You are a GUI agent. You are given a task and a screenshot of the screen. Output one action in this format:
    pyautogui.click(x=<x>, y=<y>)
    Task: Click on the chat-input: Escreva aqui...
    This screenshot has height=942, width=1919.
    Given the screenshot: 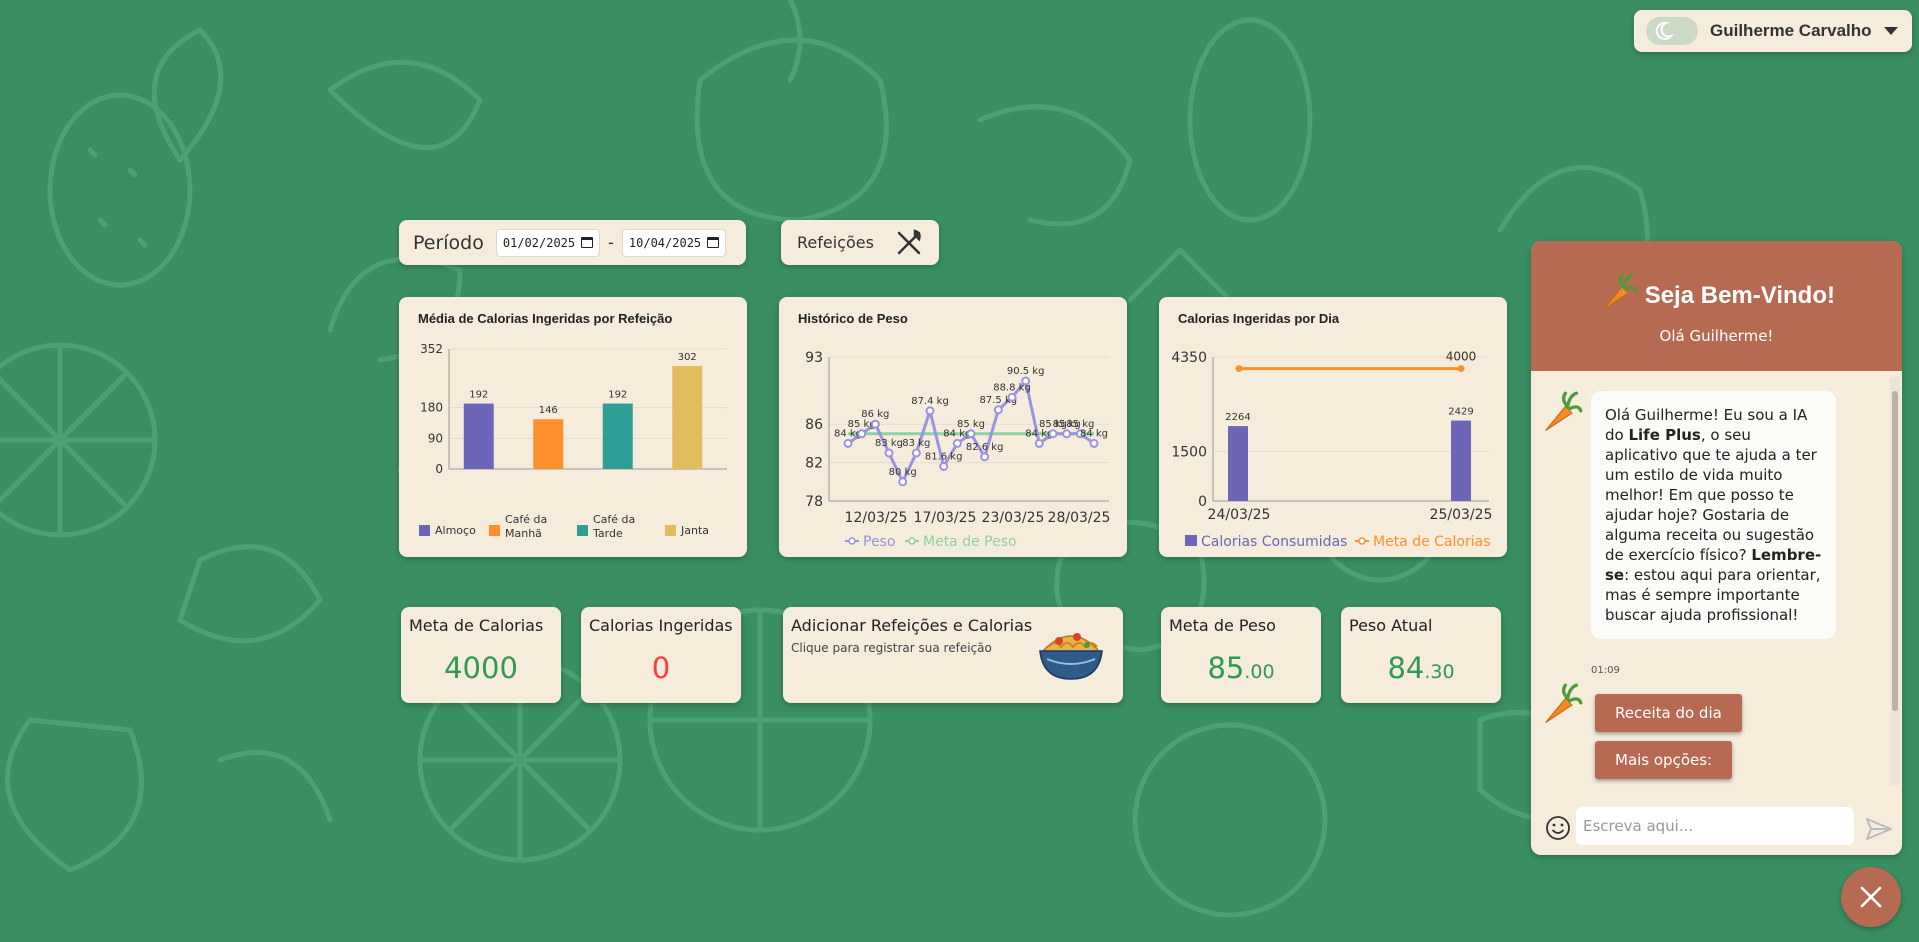 What is the action you would take?
    pyautogui.click(x=1715, y=826)
    